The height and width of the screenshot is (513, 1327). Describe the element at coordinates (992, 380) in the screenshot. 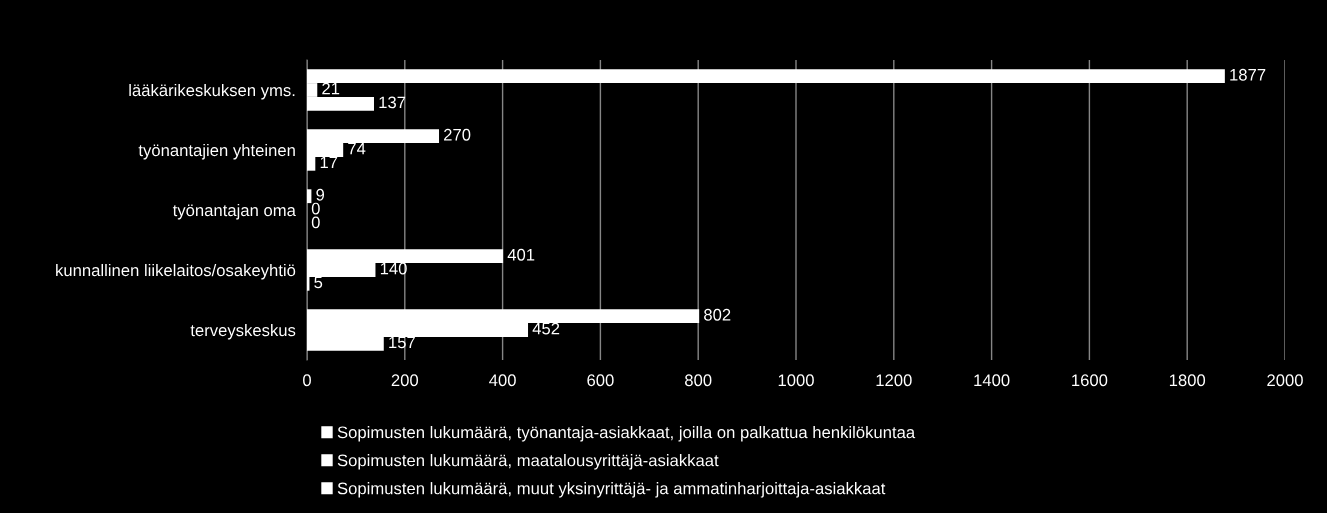

I see `x-tick-label: 1400` at that location.